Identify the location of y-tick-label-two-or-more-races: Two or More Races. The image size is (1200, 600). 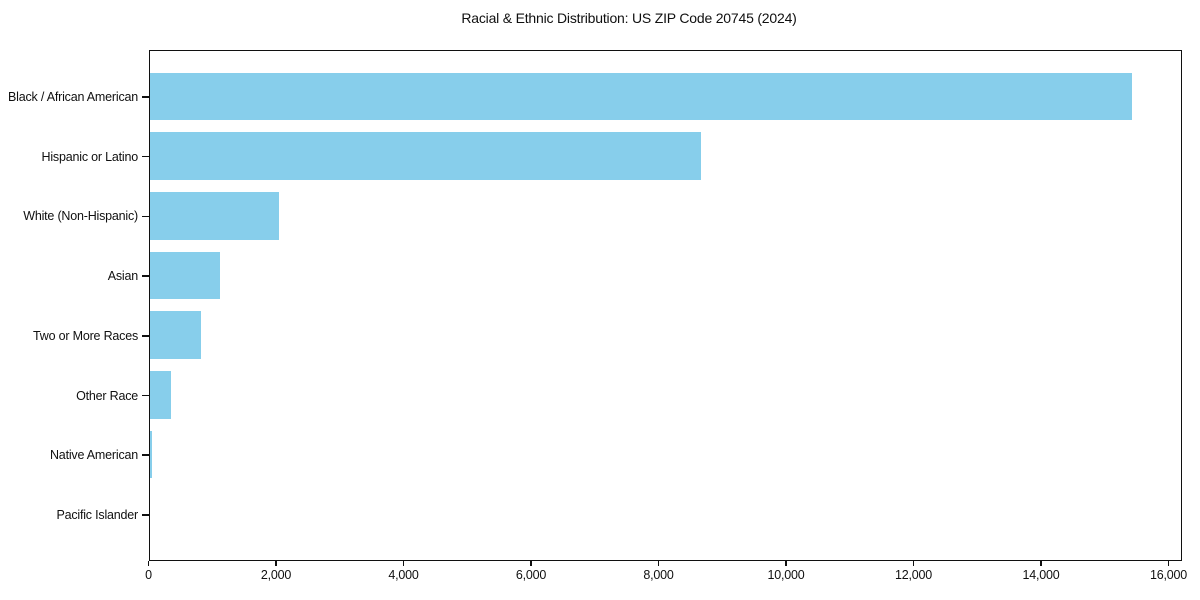
(85, 335).